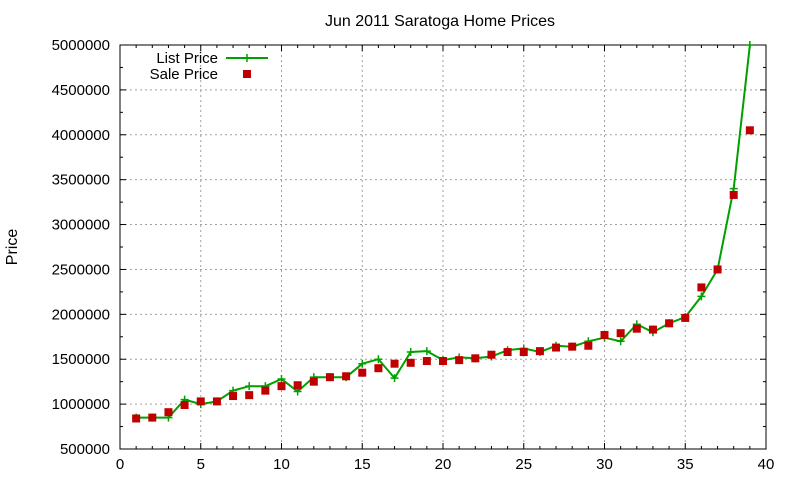  Describe the element at coordinates (247, 58) in the screenshot. I see `legend-marker-list-price` at that location.